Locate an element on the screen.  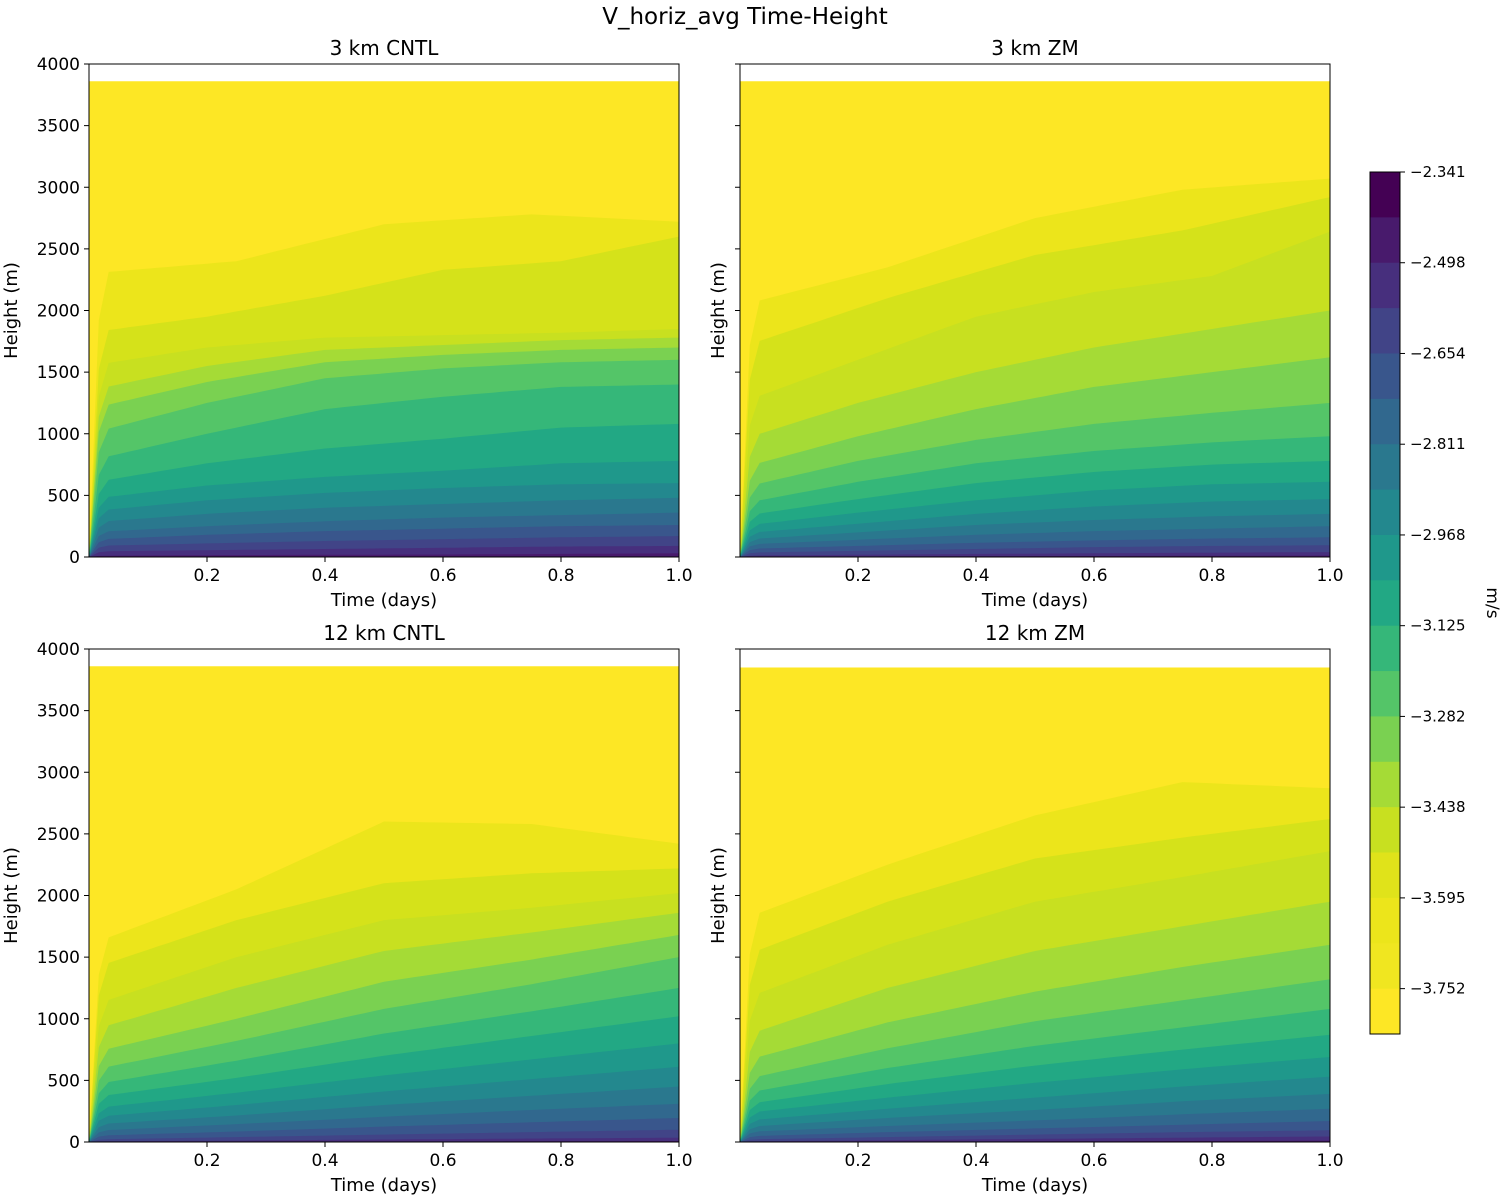
colorbar-tick-label: −2.498 is located at coordinates (1438, 263).